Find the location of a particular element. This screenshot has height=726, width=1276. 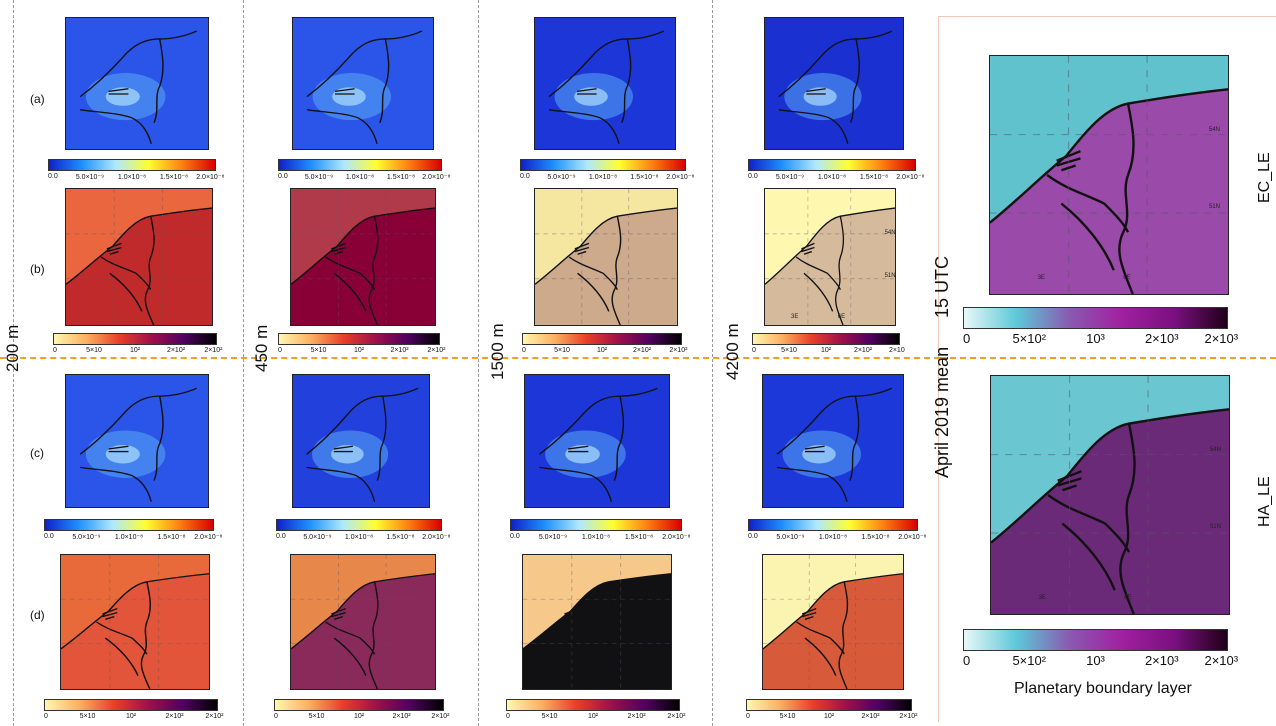

colorbar-a-col4 is located at coordinates (832, 165).